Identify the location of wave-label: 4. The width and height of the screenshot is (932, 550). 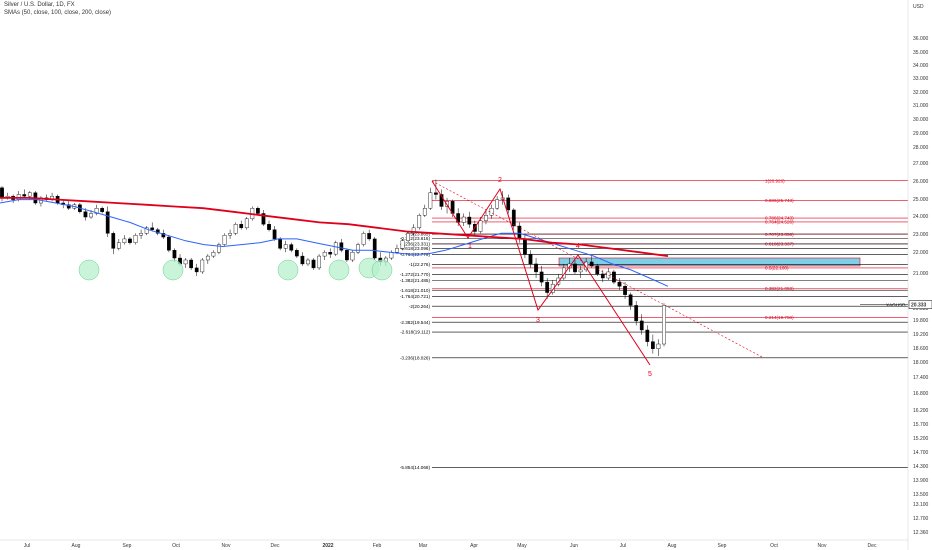
(578, 246).